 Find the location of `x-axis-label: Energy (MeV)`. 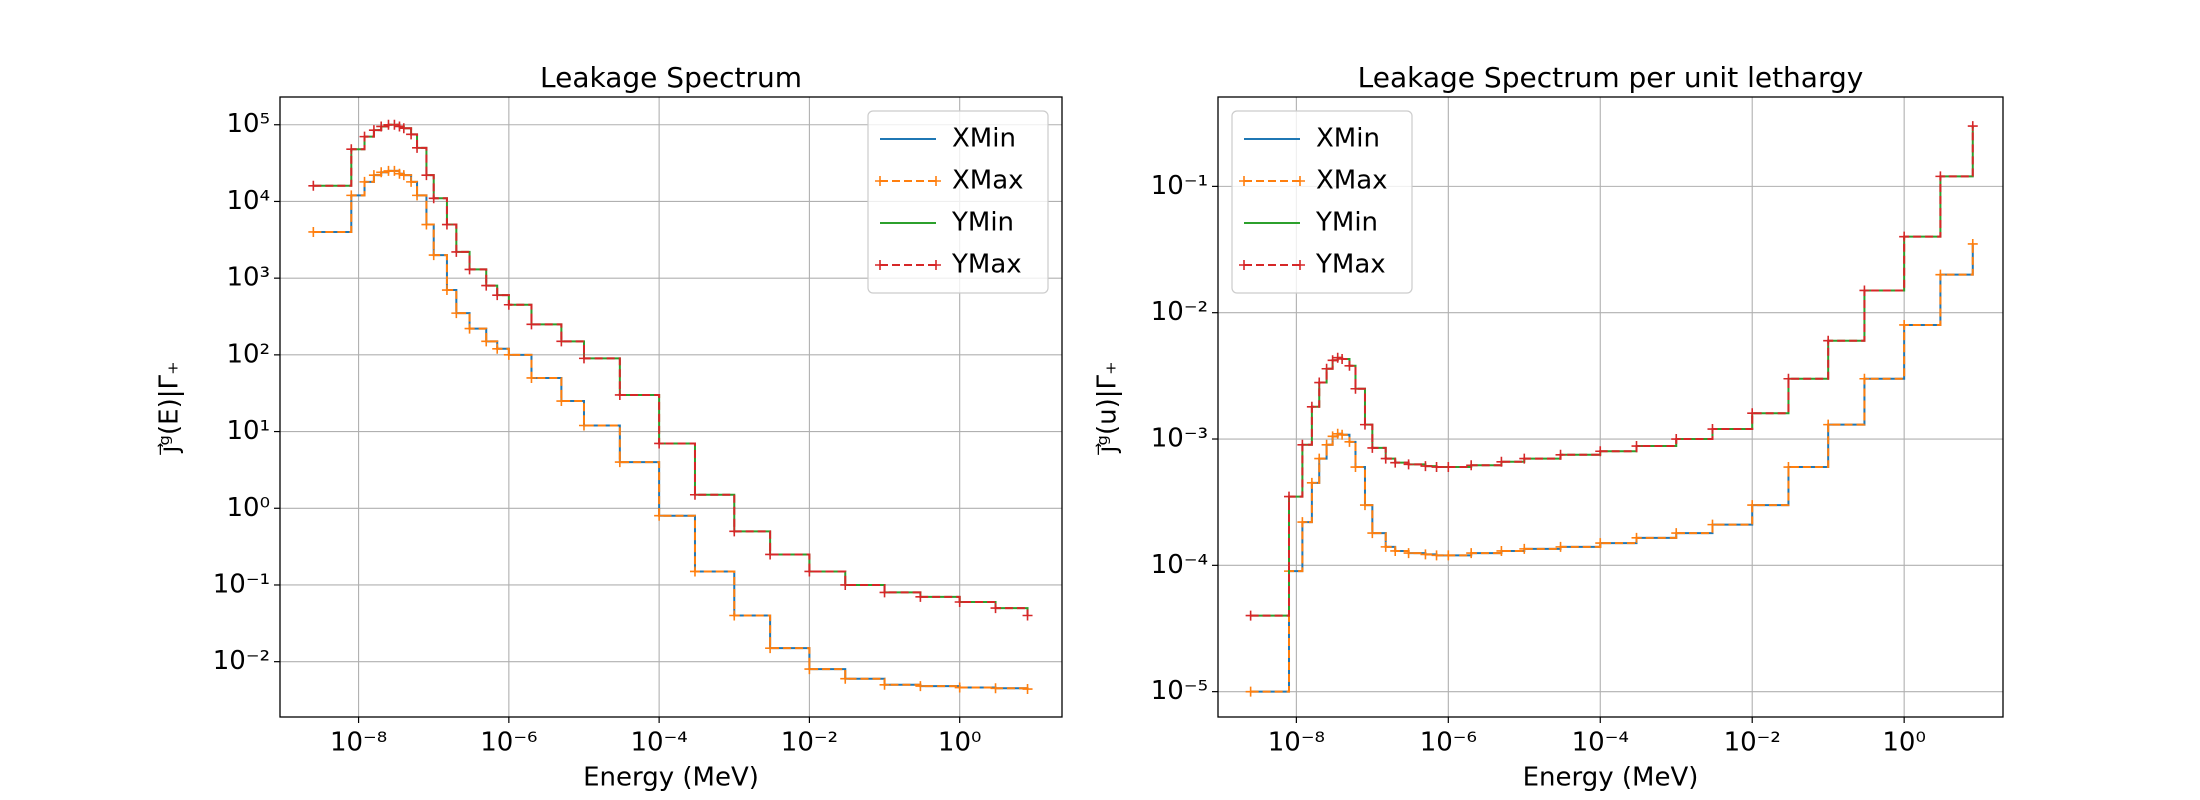

x-axis-label: Energy (MeV) is located at coordinates (671, 778).